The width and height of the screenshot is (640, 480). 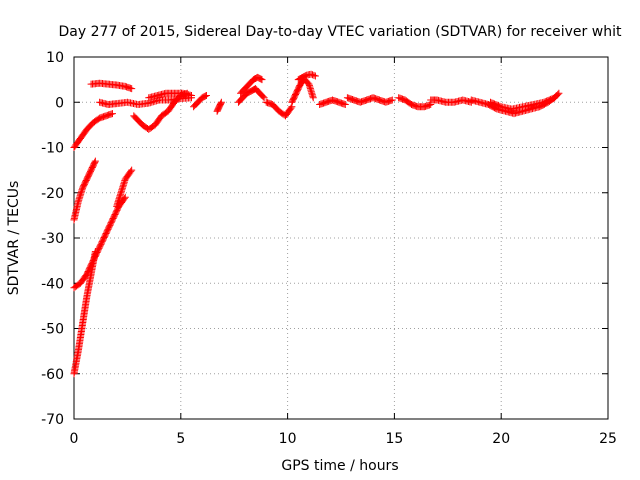 I want to click on x-tick-label: 0, so click(x=74, y=439).